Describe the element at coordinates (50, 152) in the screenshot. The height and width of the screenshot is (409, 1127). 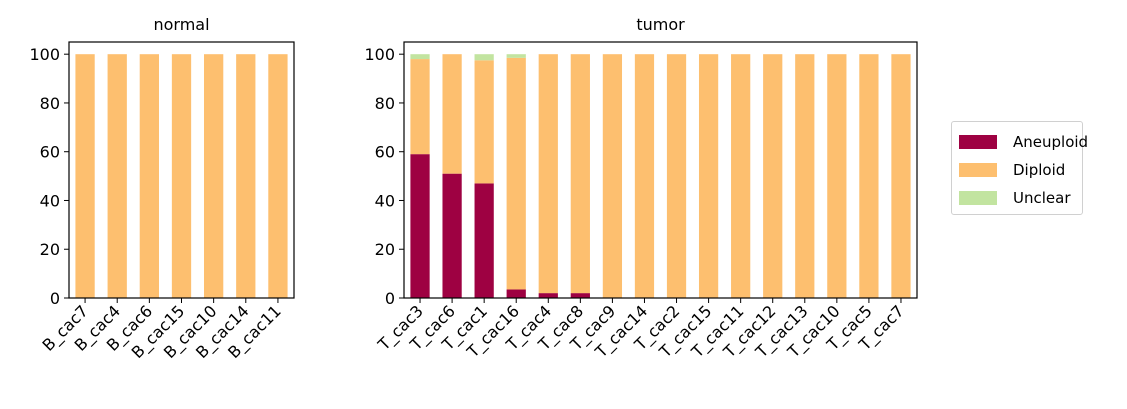
I see `y-tick-label-normal-60: 60` at that location.